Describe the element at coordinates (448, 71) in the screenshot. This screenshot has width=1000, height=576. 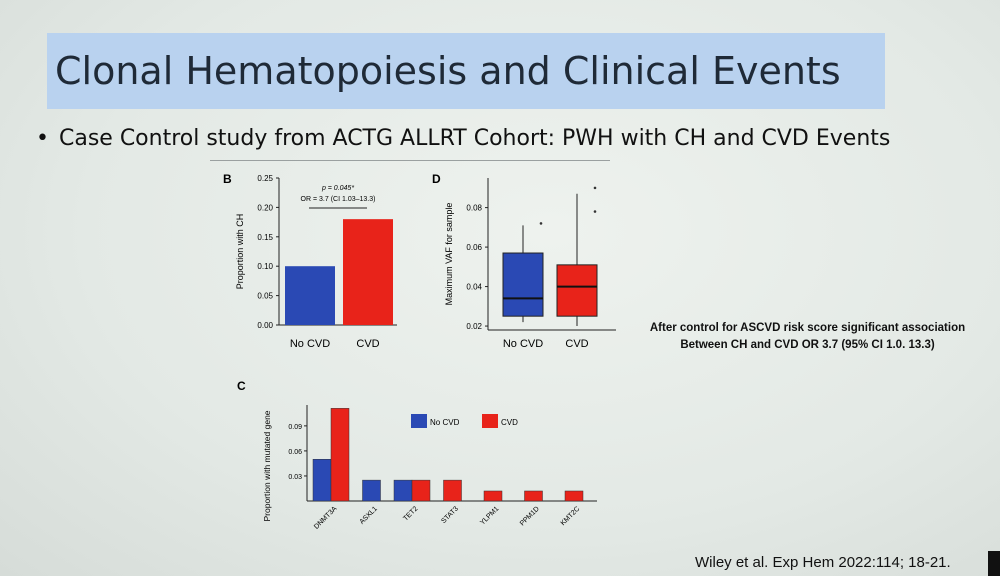
I see `slide-title: Clonal Hematopoiesis and Clinical Events` at that location.